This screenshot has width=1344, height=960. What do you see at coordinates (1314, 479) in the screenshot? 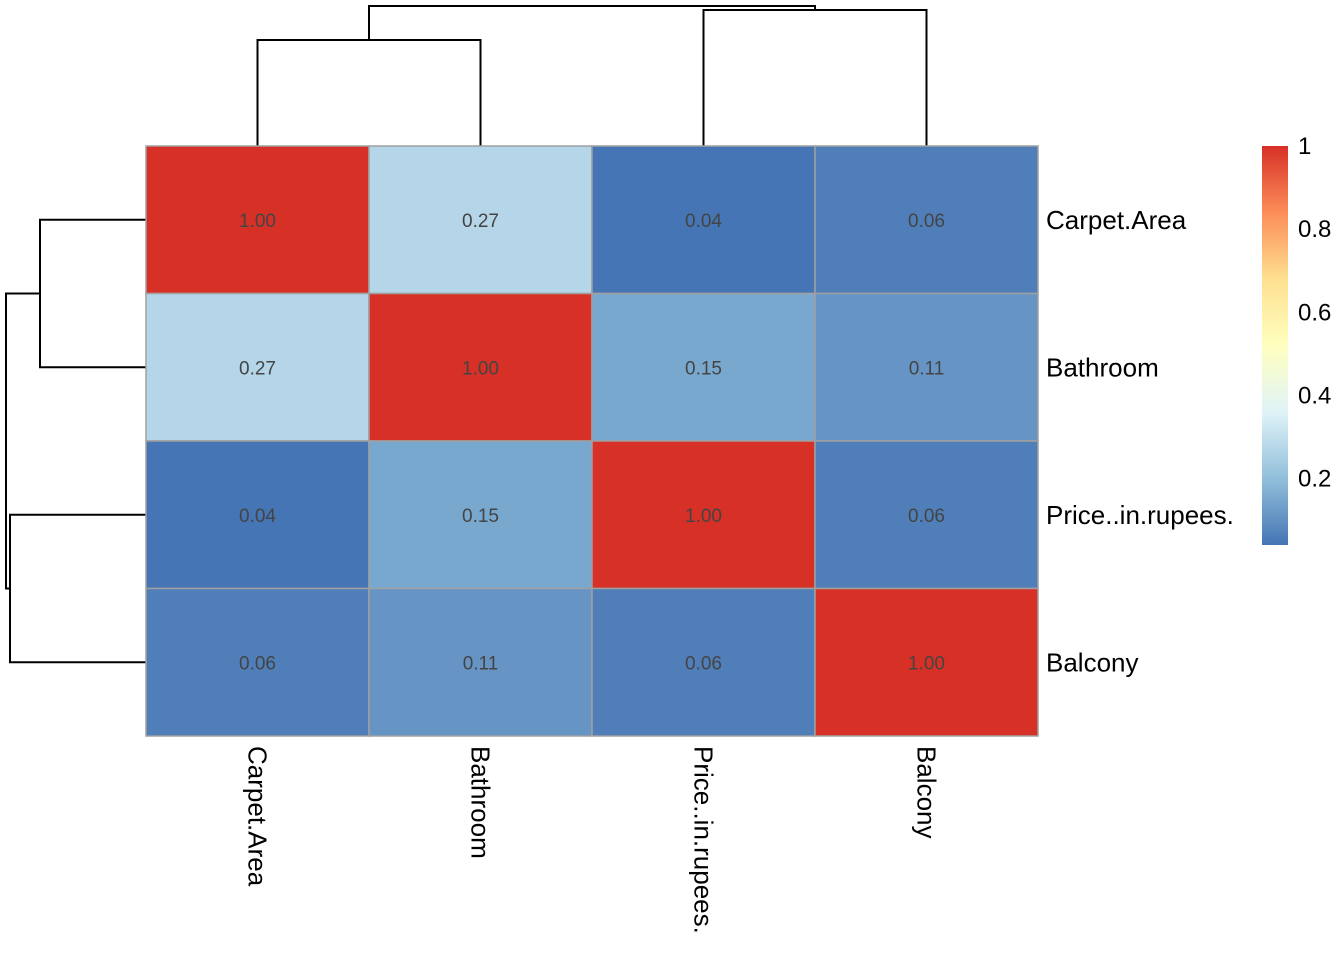
I see `legend-tick-label: 0.2` at bounding box center [1314, 479].